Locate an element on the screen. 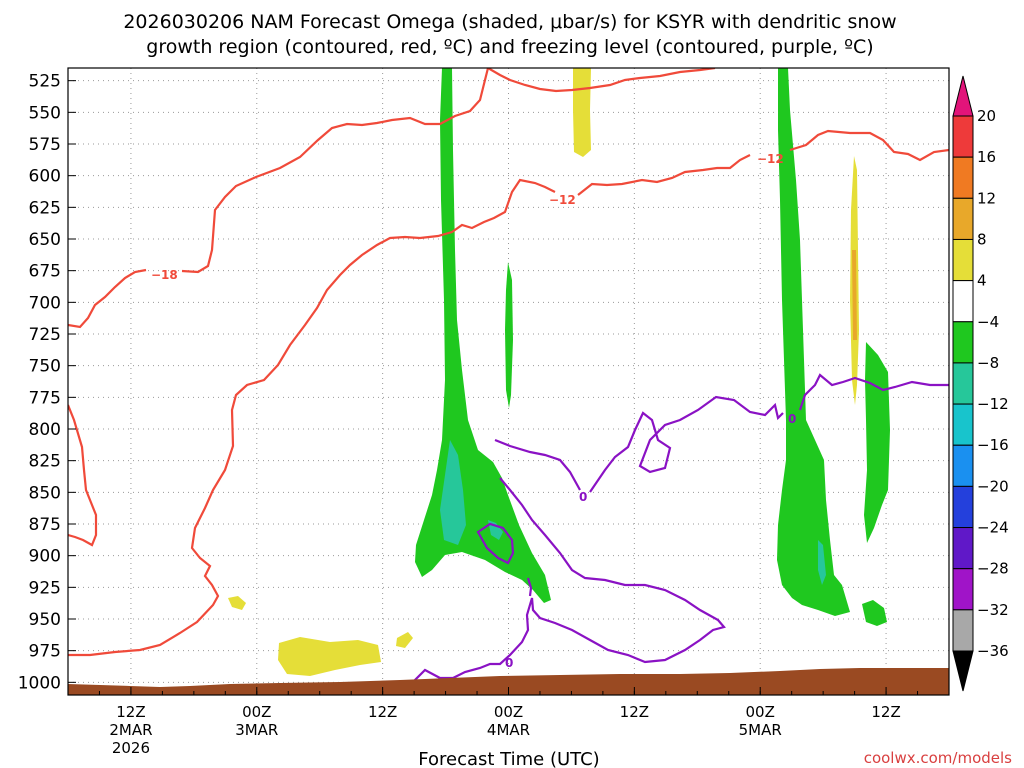  contour-label-minus12-b: −12 is located at coordinates (770, 159).